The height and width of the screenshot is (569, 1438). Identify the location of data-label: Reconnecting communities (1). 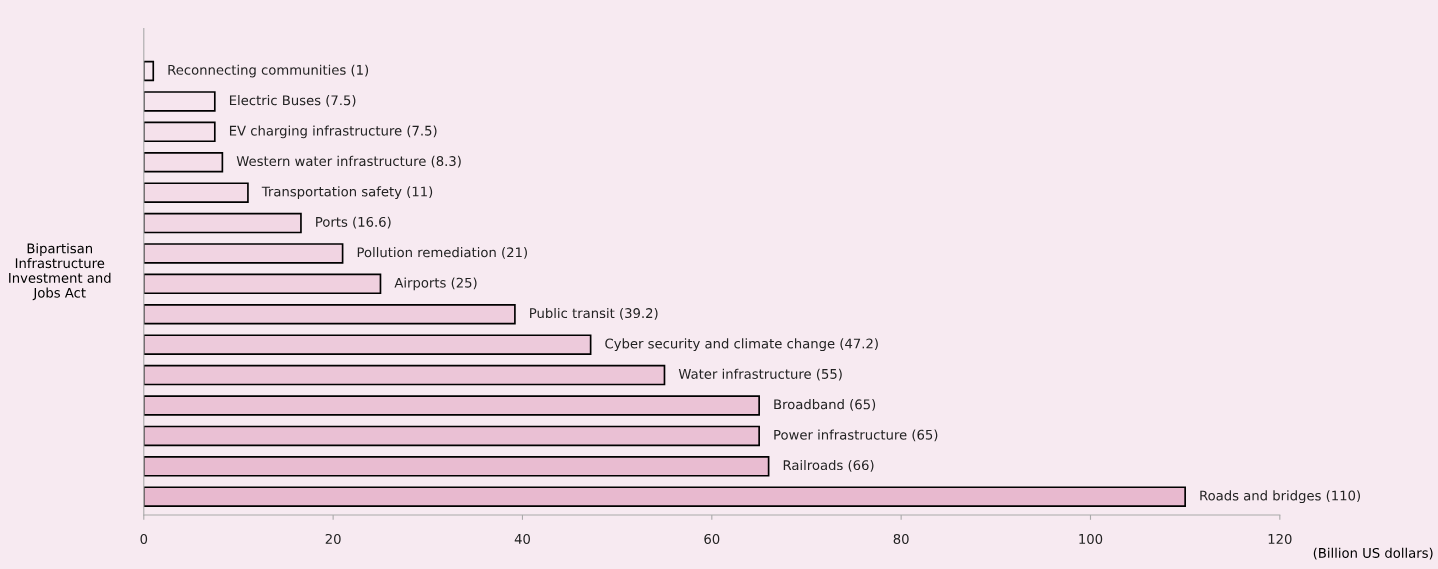
(268, 71).